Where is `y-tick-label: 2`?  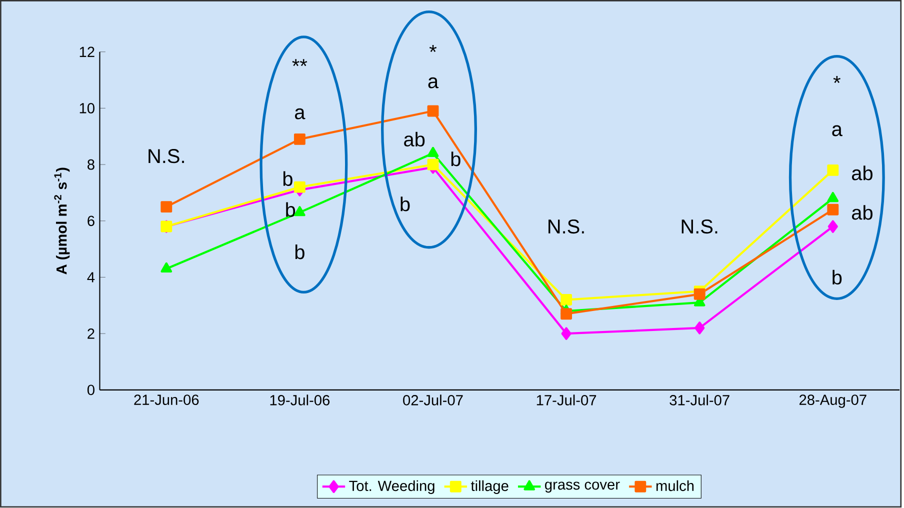 y-tick-label: 2 is located at coordinates (91, 333).